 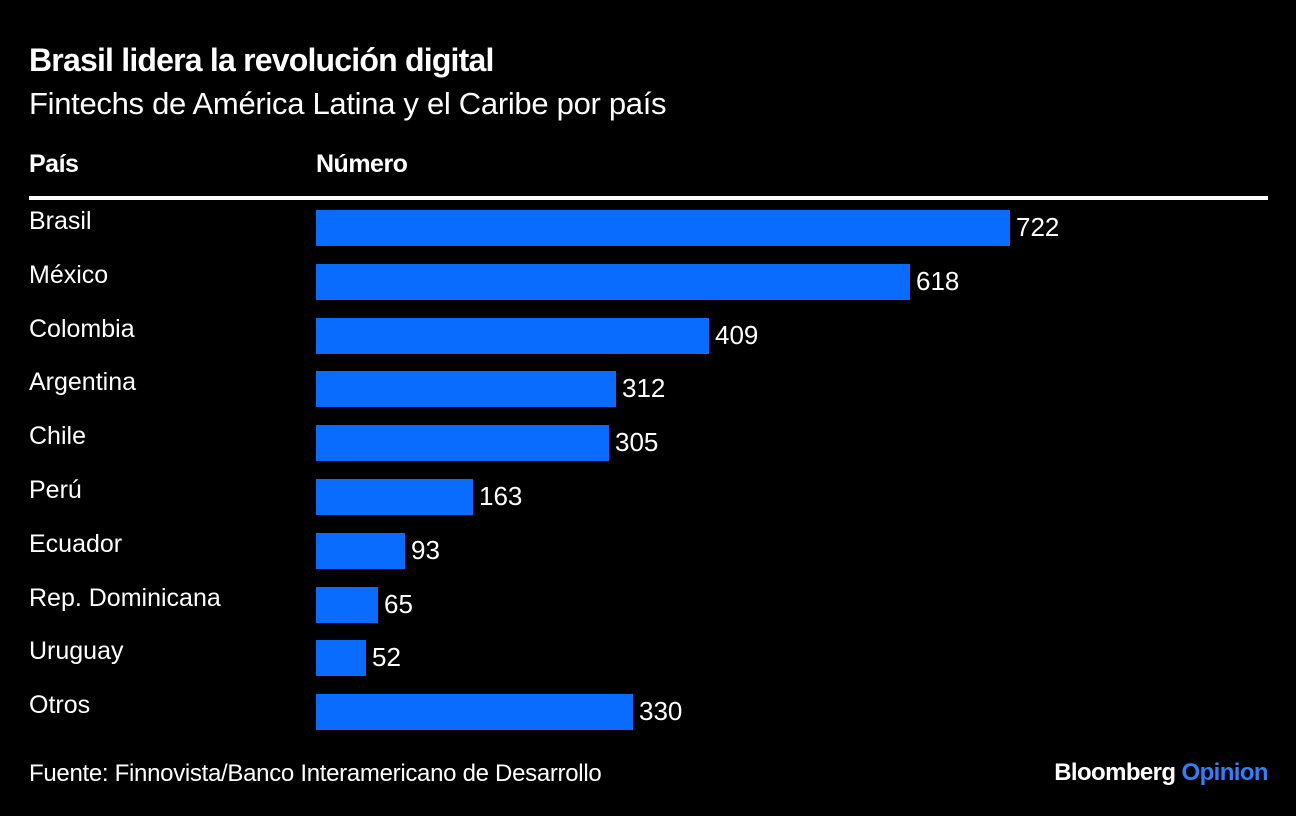 What do you see at coordinates (60, 221) in the screenshot?
I see `category-label: Brasil` at bounding box center [60, 221].